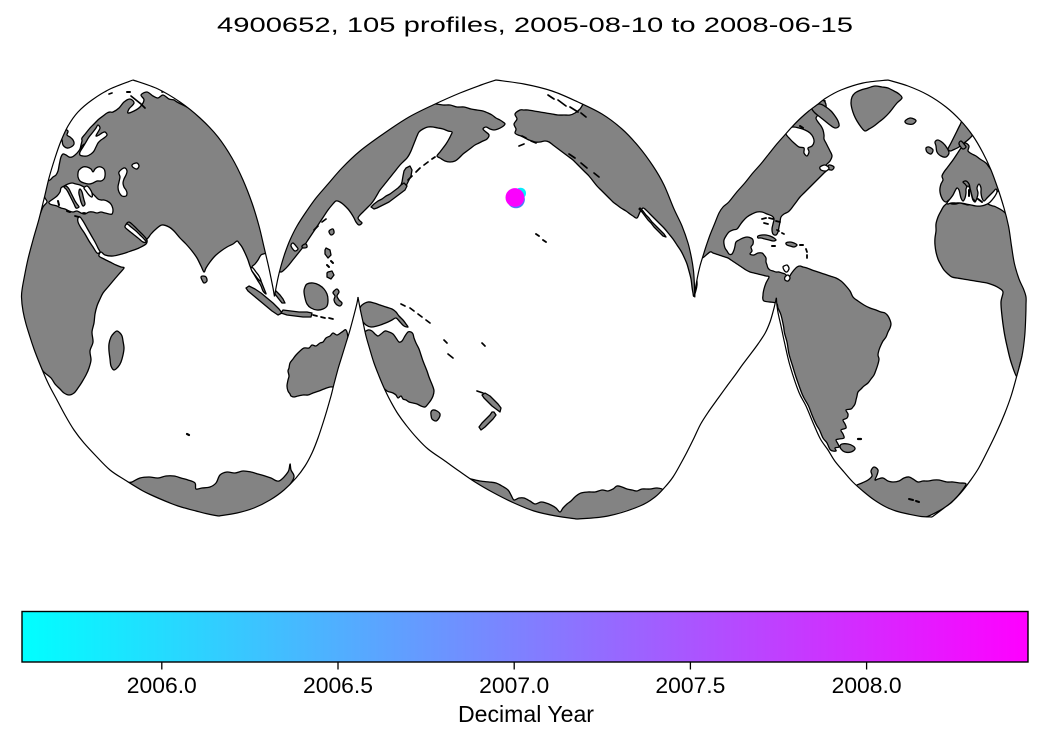  Describe the element at coordinates (162, 685) in the screenshot. I see `svg-text: 2006.0` at that location.